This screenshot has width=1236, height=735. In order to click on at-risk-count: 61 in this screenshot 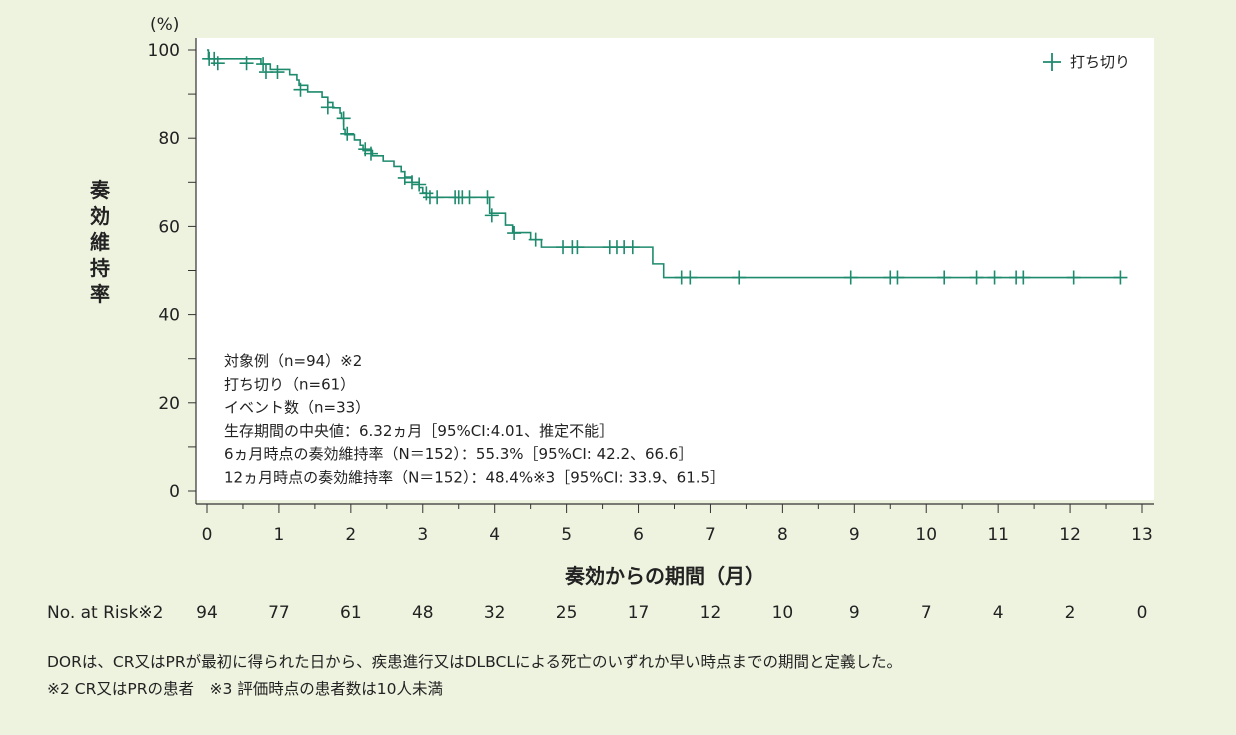, I will do `click(351, 613)`.